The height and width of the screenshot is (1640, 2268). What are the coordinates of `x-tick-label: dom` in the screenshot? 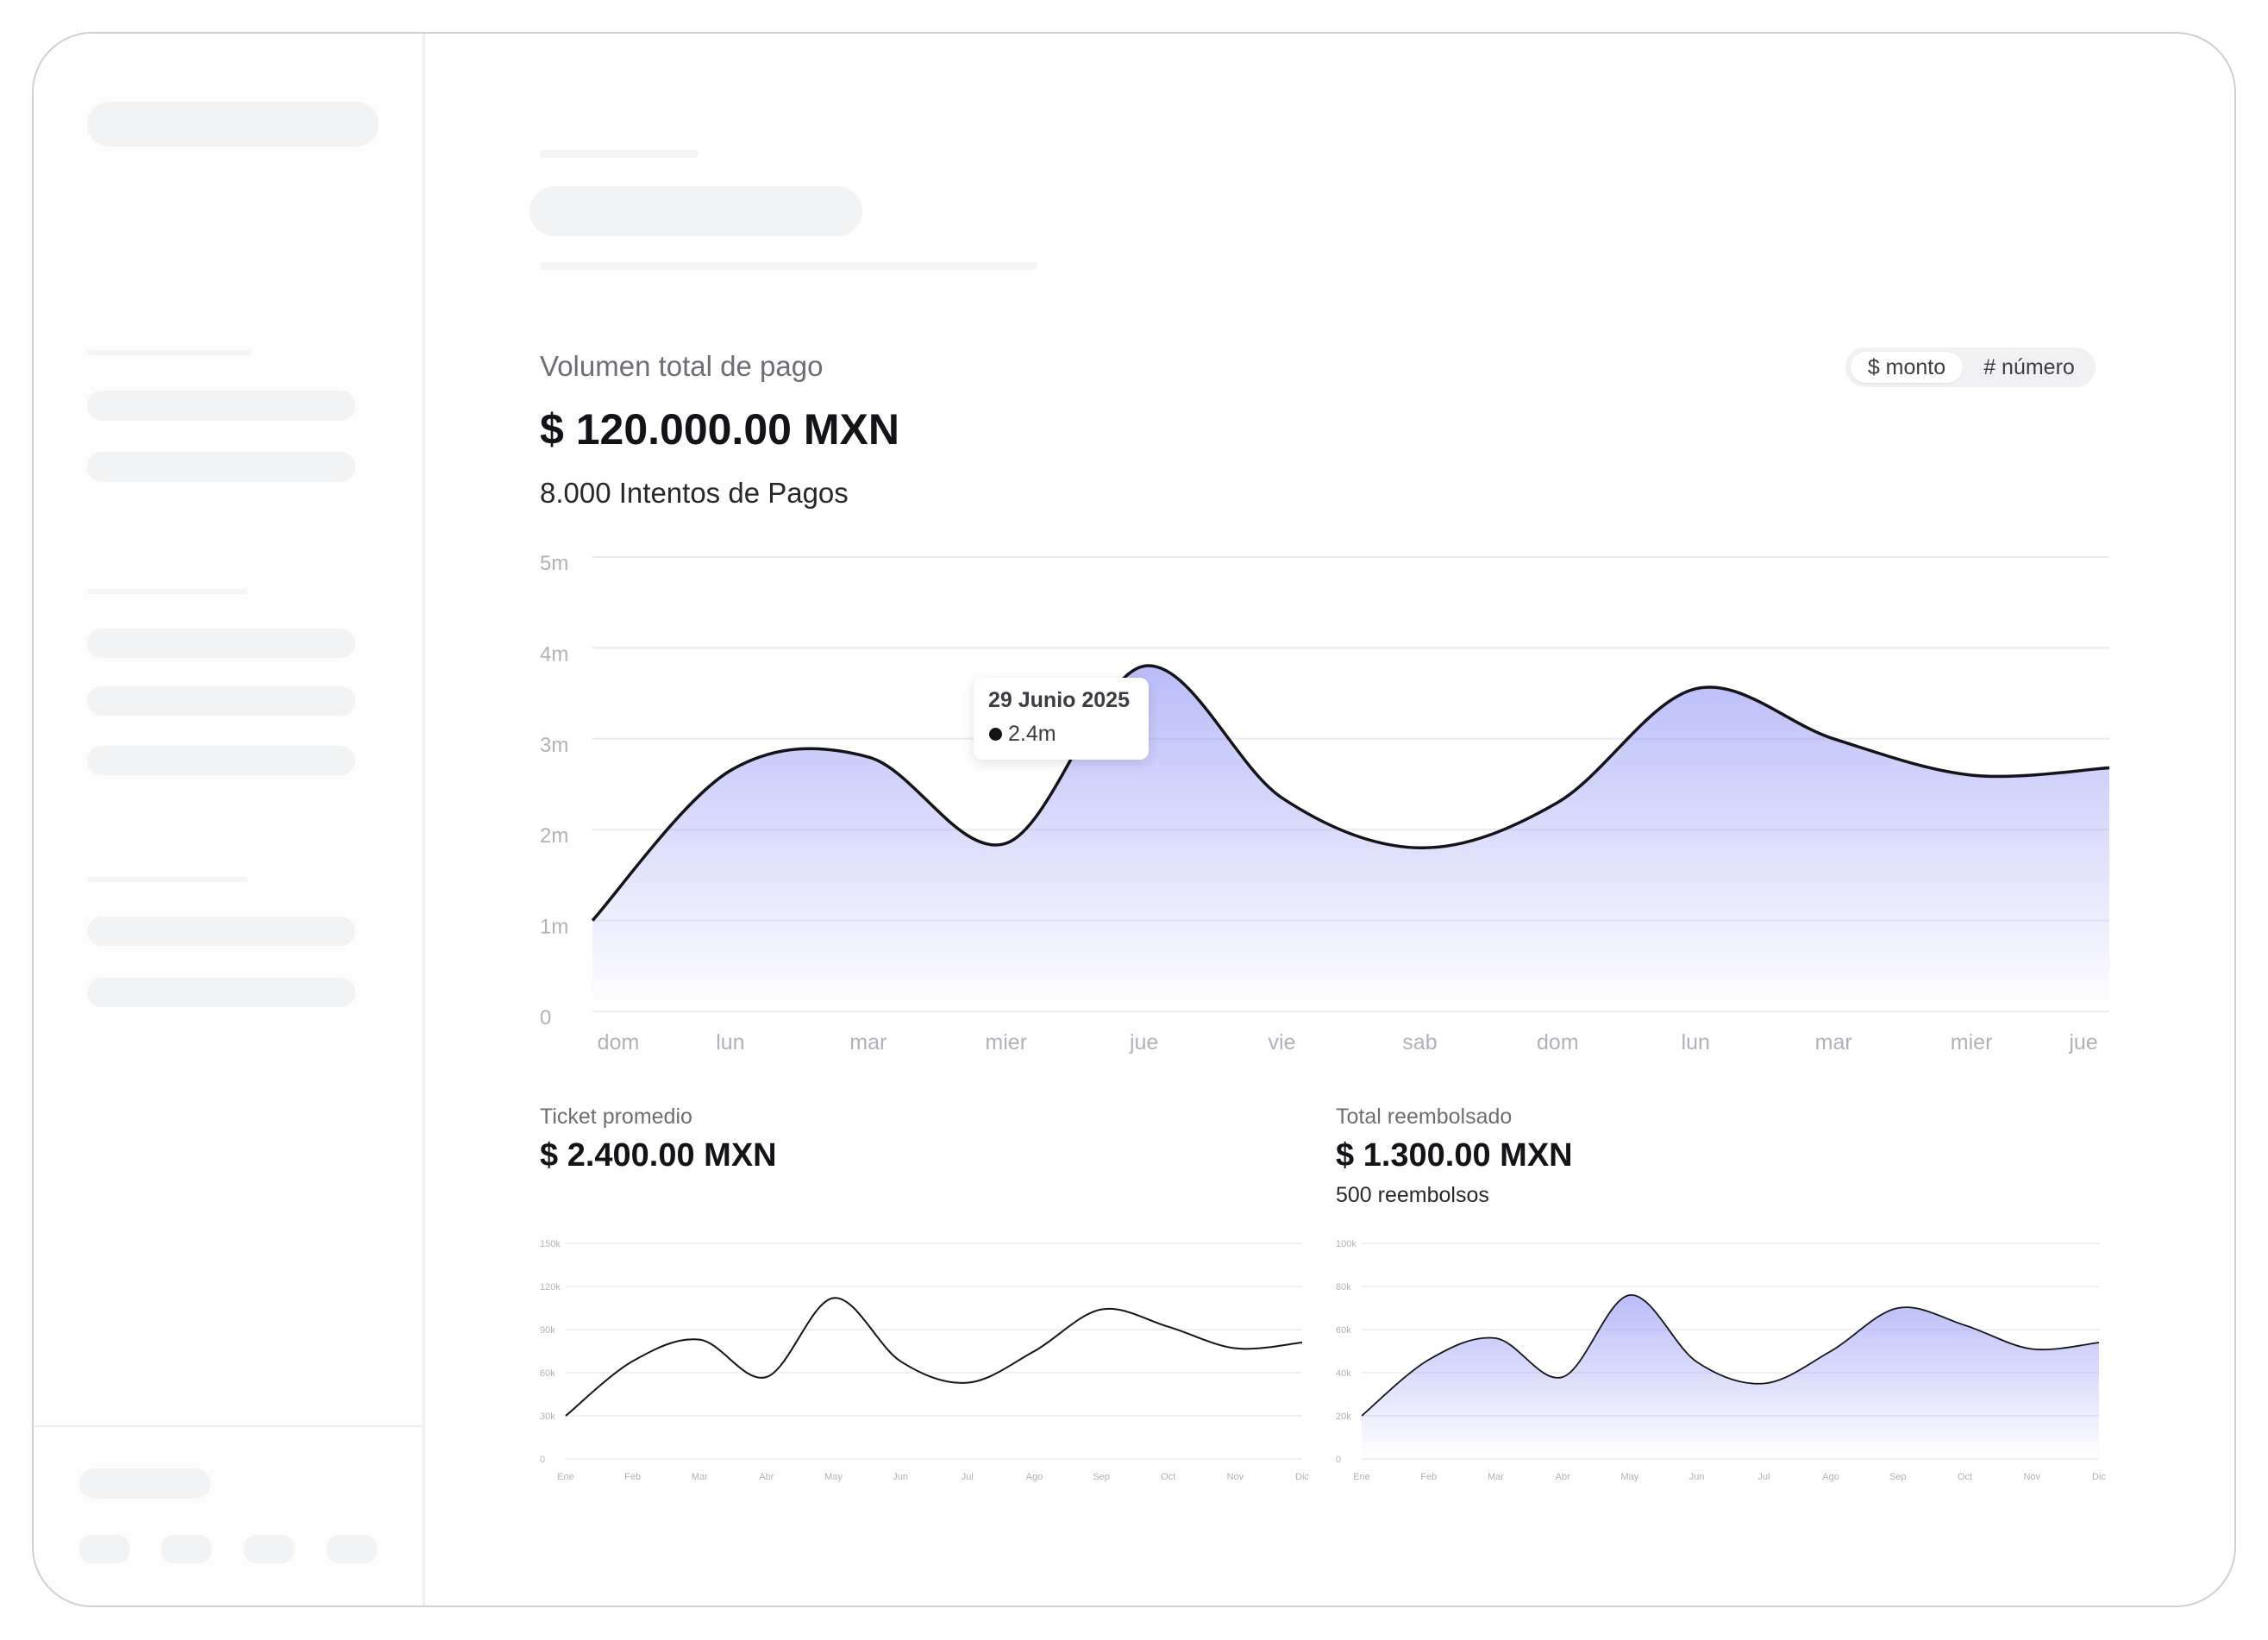 It's located at (619, 1042).